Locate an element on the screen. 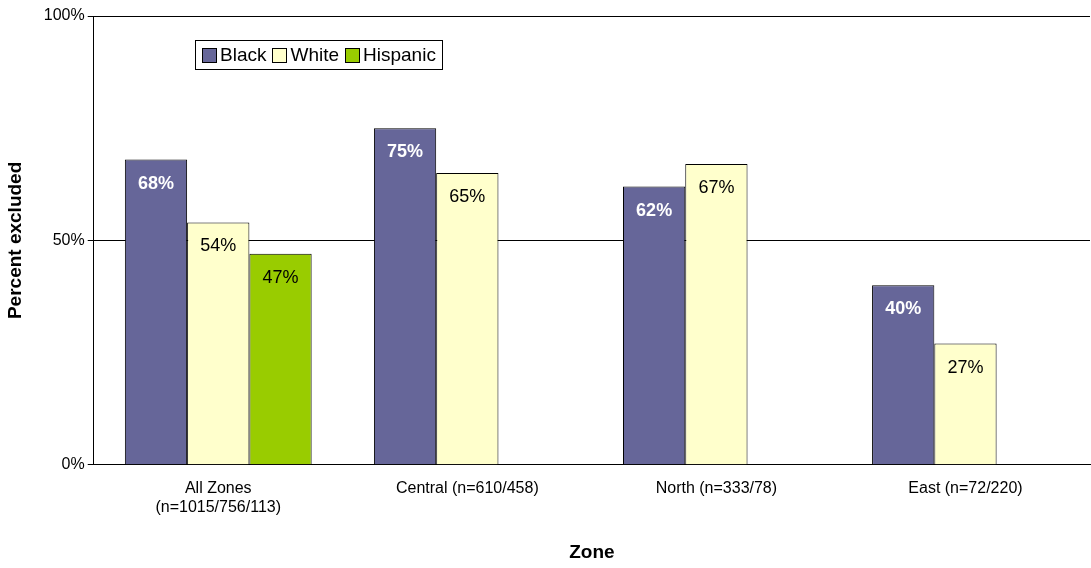 The width and height of the screenshot is (1091, 568). legend-label: Hispanic is located at coordinates (399, 55).